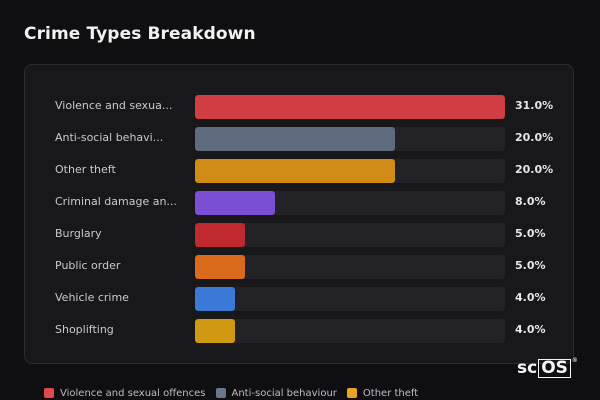  Describe the element at coordinates (390, 393) in the screenshot. I see `legend-label: Other theft` at that location.